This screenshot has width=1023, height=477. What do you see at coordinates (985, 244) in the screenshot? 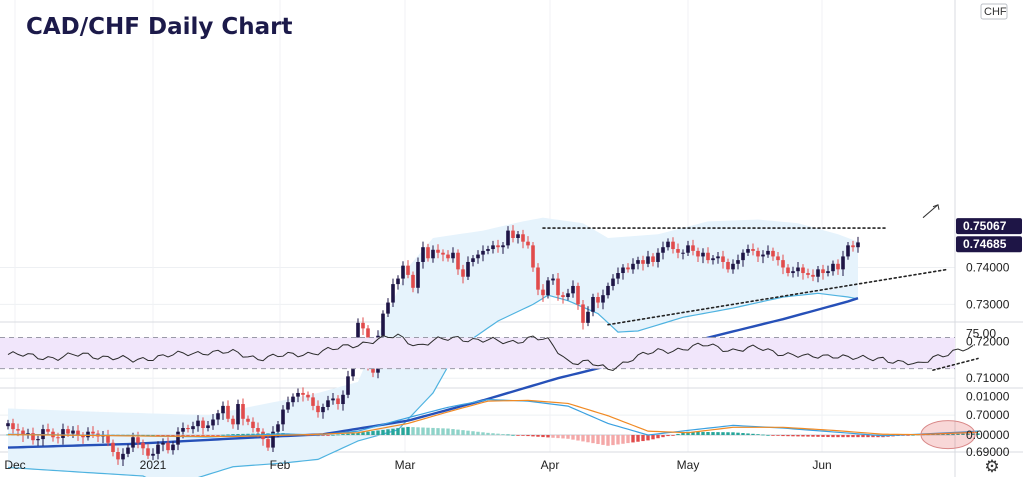
I see `price-tag-label: 0.74685` at bounding box center [985, 244].